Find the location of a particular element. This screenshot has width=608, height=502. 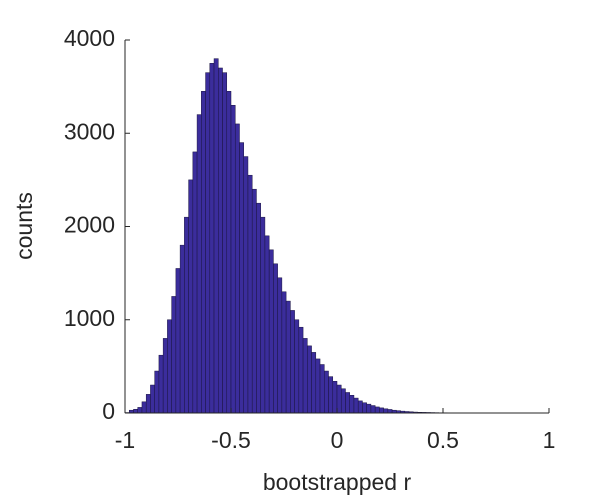

y-tick-label: 2000 is located at coordinates (89, 225).